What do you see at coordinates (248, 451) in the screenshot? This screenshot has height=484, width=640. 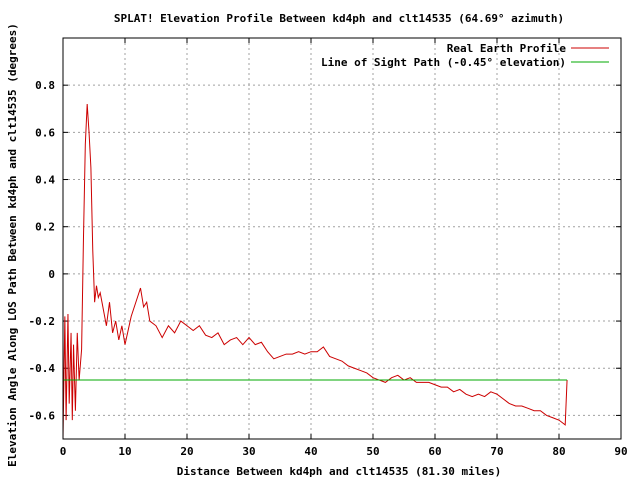 I see `x-tick-label: 30` at bounding box center [248, 451].